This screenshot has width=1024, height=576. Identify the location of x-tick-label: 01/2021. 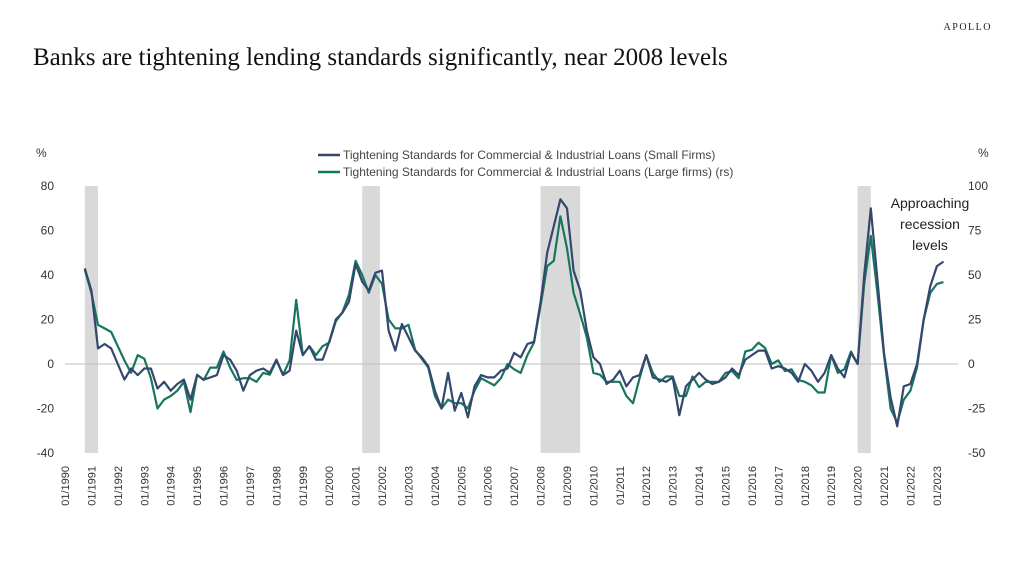
(885, 486).